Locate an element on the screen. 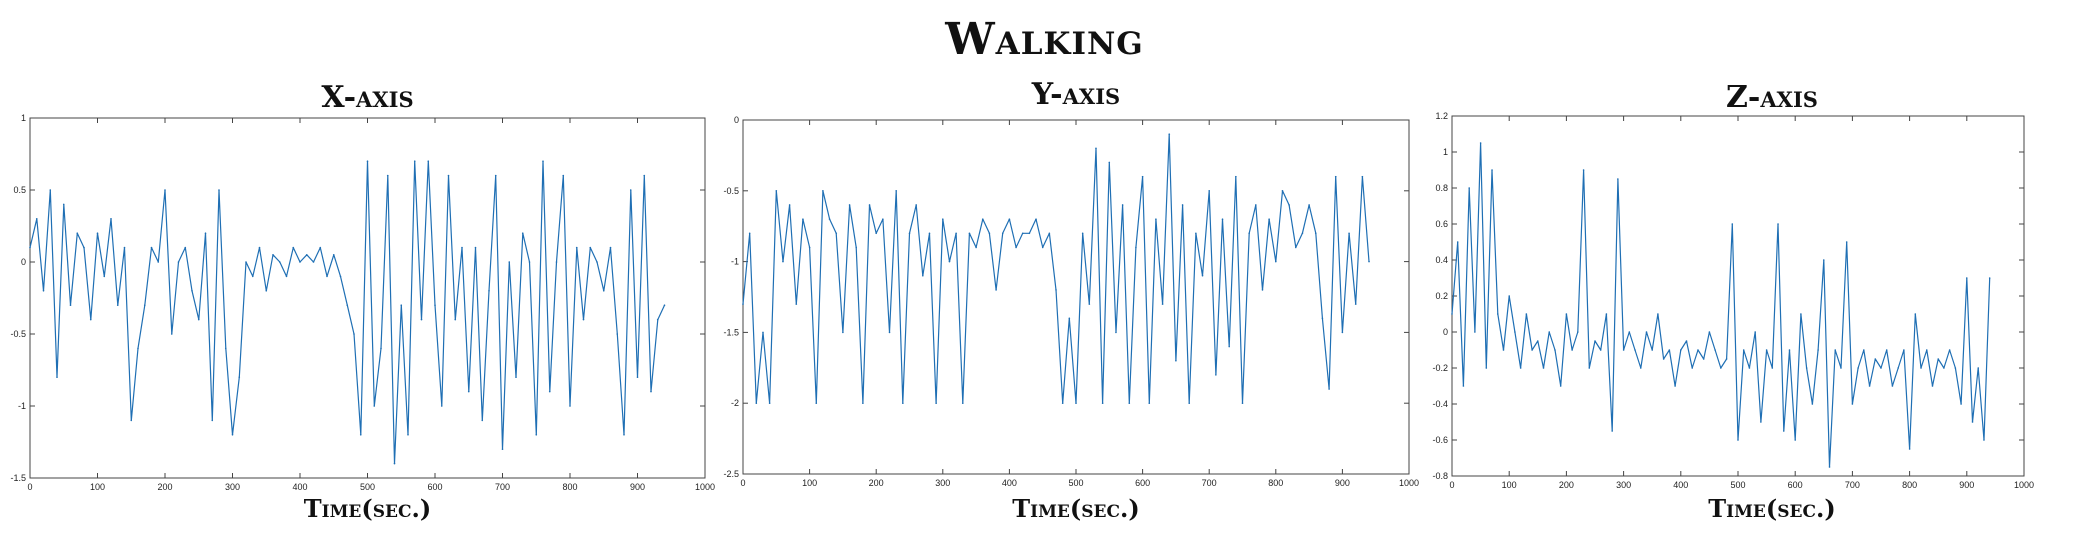 This screenshot has width=2089, height=535. panel-title-y: Y-axis is located at coordinates (1076, 94).